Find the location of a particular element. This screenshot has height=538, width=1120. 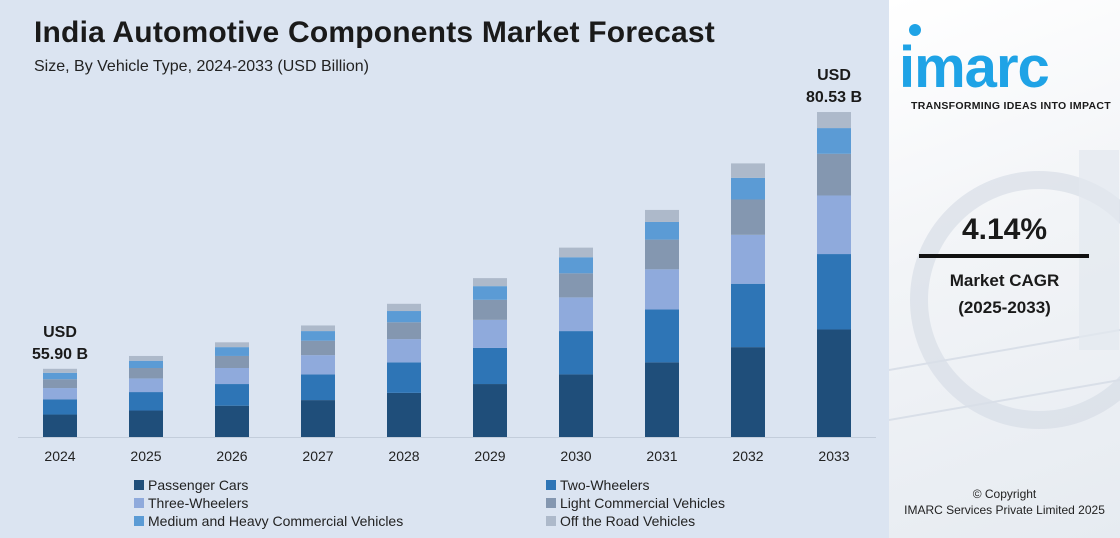

x-tick-label: 2029 is located at coordinates (489, 456).